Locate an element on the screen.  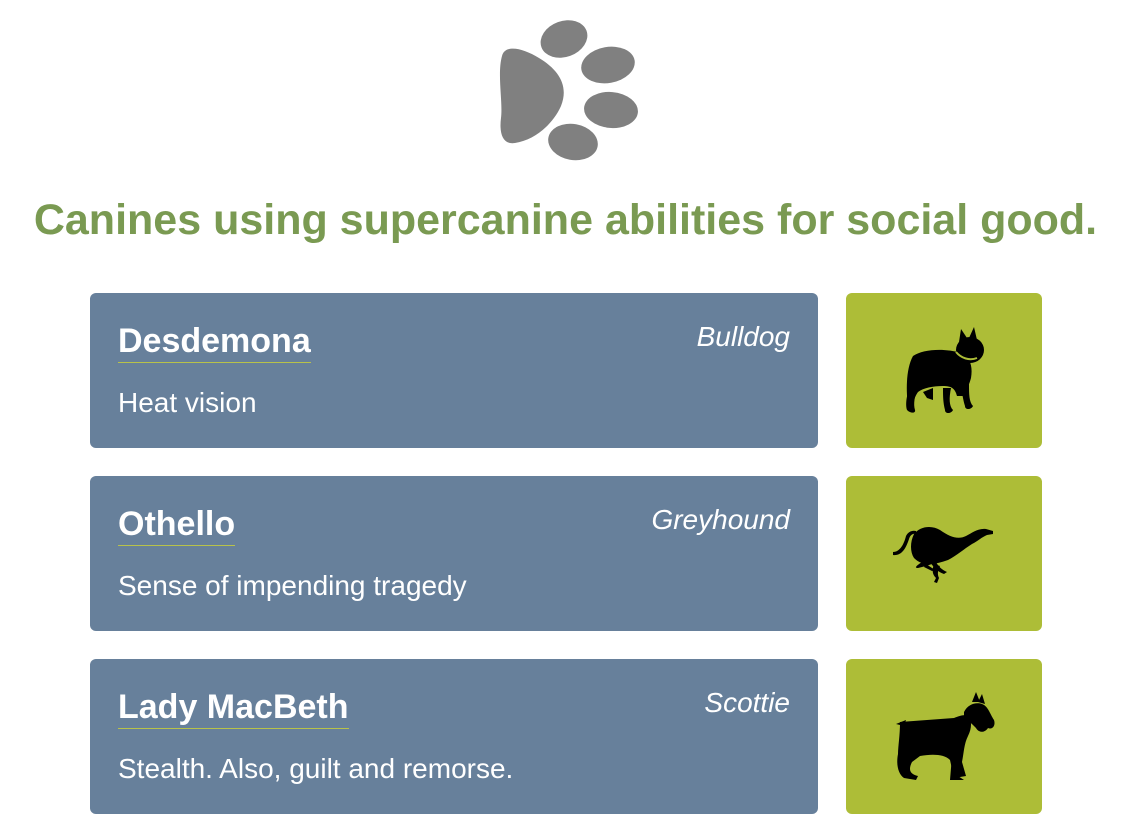
dog-breed: Greyhound is located at coordinates (720, 519).